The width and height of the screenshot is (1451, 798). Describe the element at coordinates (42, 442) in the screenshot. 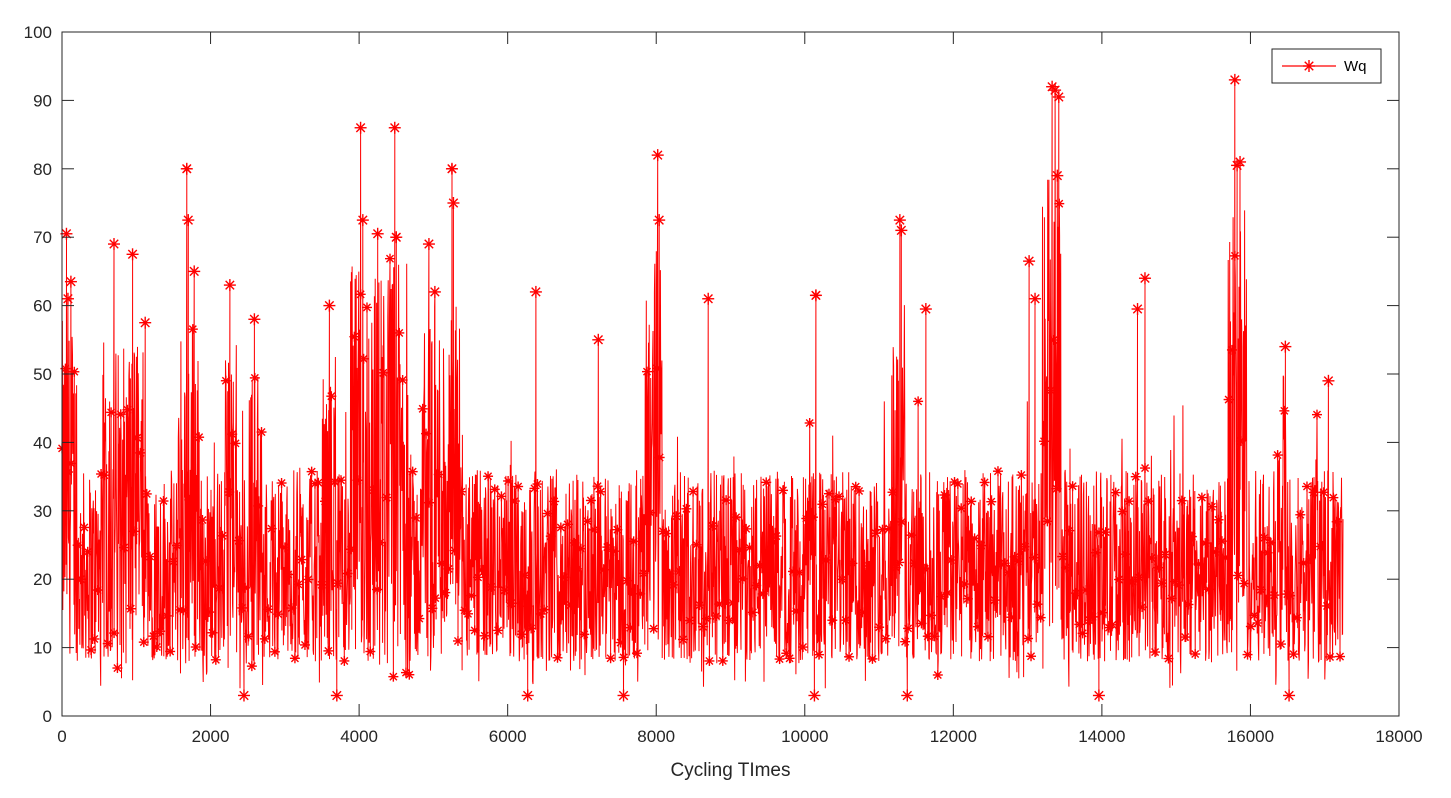

I see `y-tick-label: 40` at that location.